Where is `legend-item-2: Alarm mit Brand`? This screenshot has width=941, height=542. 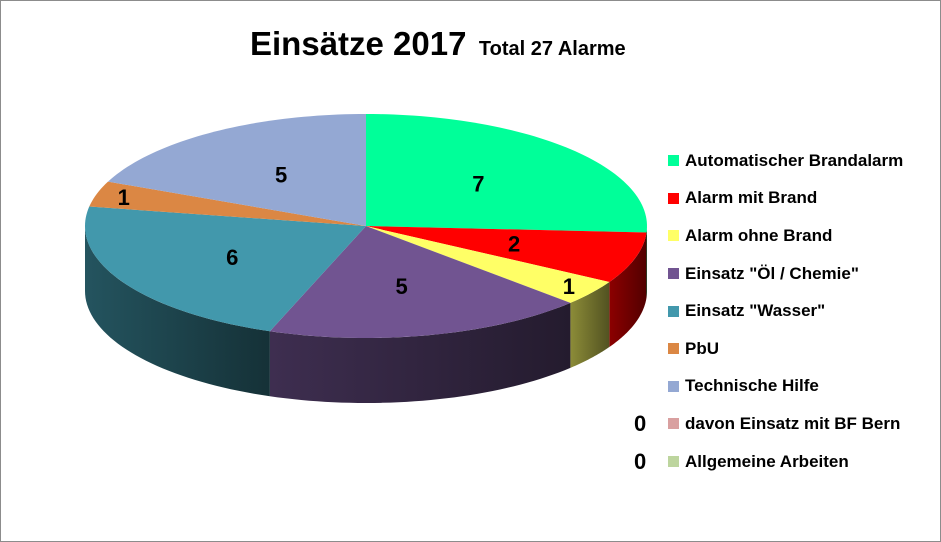
legend-item-2: Alarm mit Brand is located at coordinates (803, 199).